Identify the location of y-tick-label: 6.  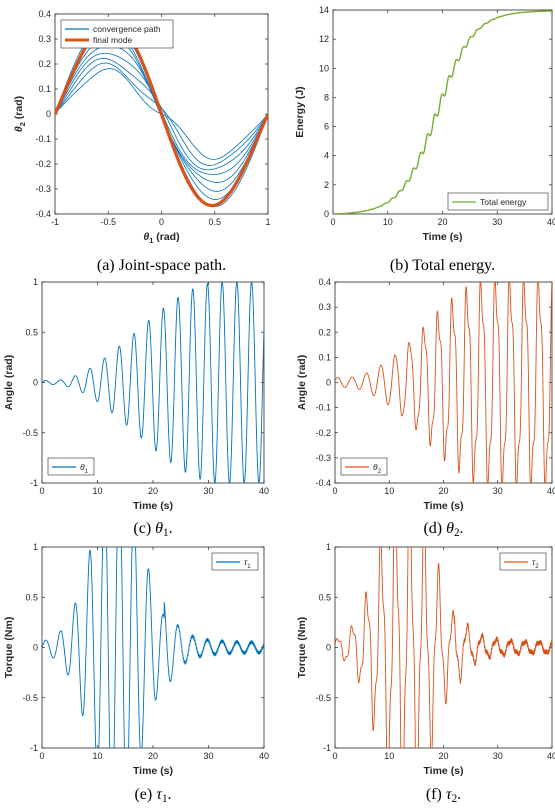
(326, 127).